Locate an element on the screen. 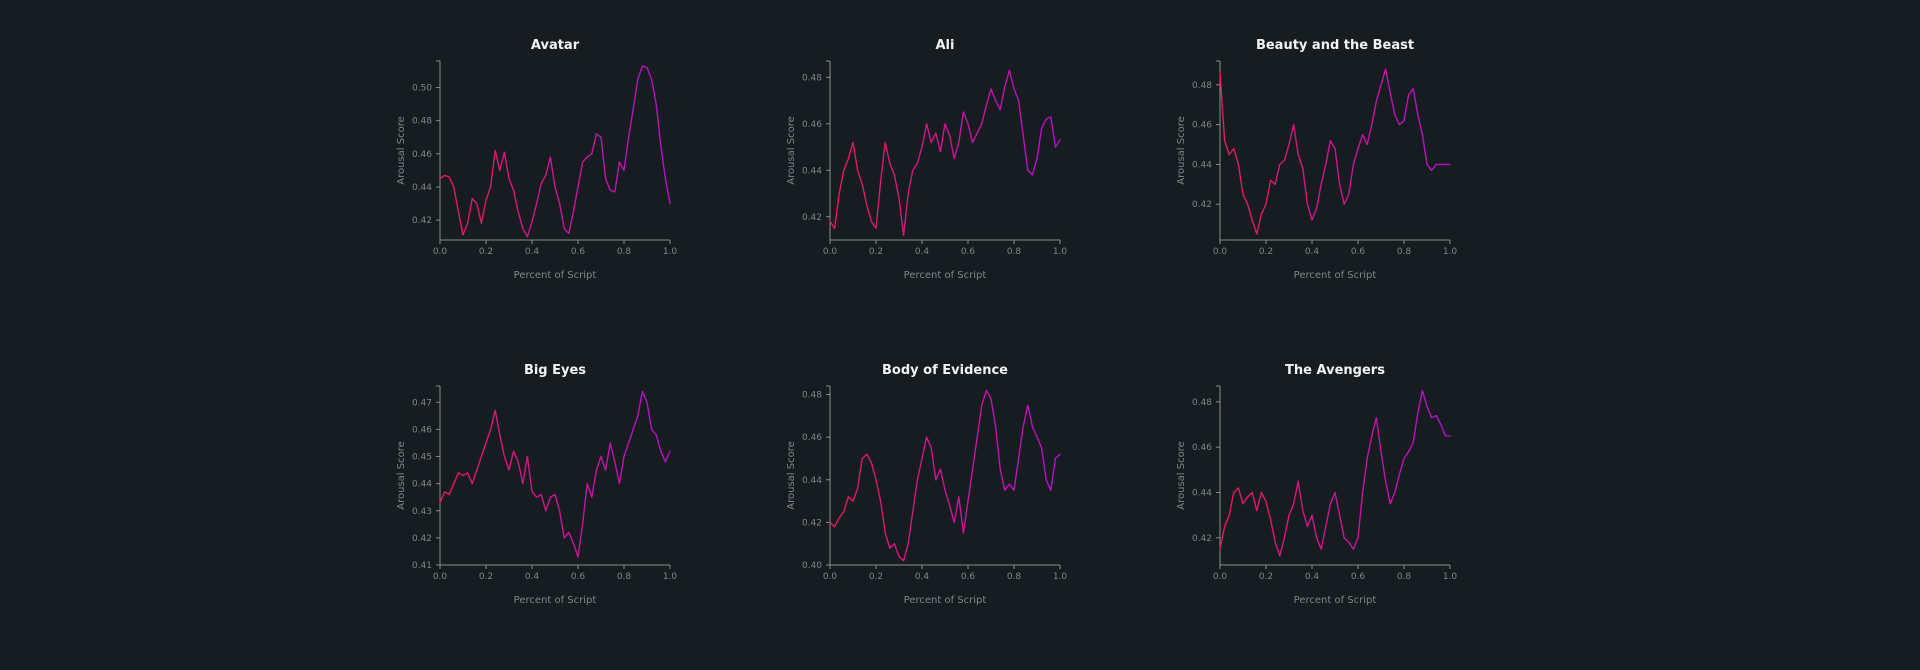  y-tick-label: 0.45 is located at coordinates (422, 458).